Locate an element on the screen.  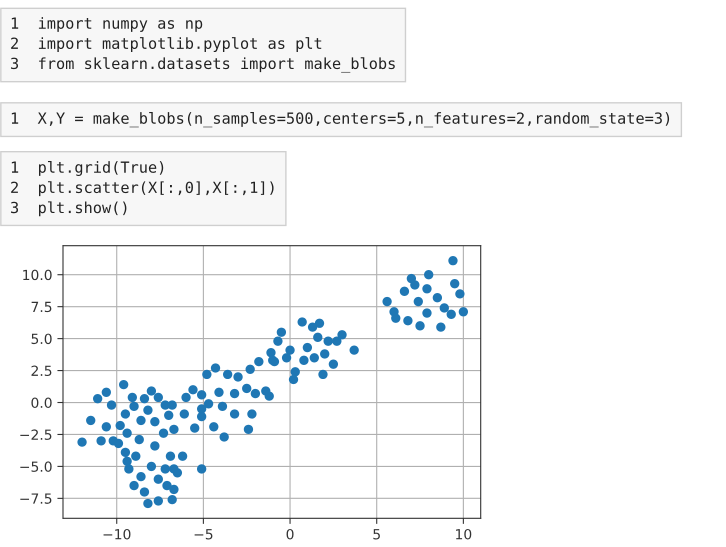
y-tick-label: 2.5 is located at coordinates (42, 371).